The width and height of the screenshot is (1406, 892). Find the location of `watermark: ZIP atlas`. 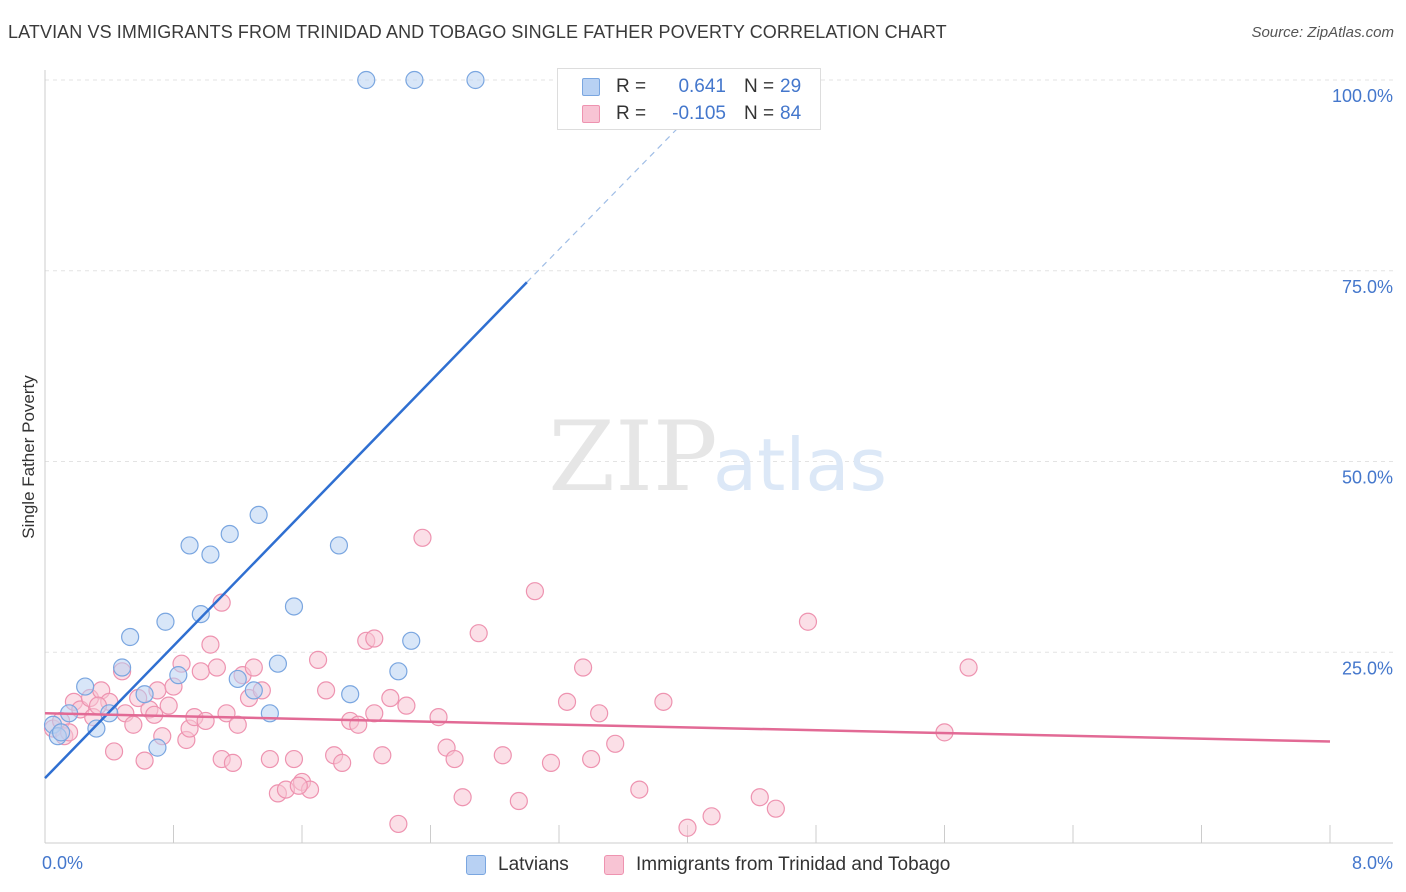

watermark: ZIP atlas is located at coordinates (717, 457).